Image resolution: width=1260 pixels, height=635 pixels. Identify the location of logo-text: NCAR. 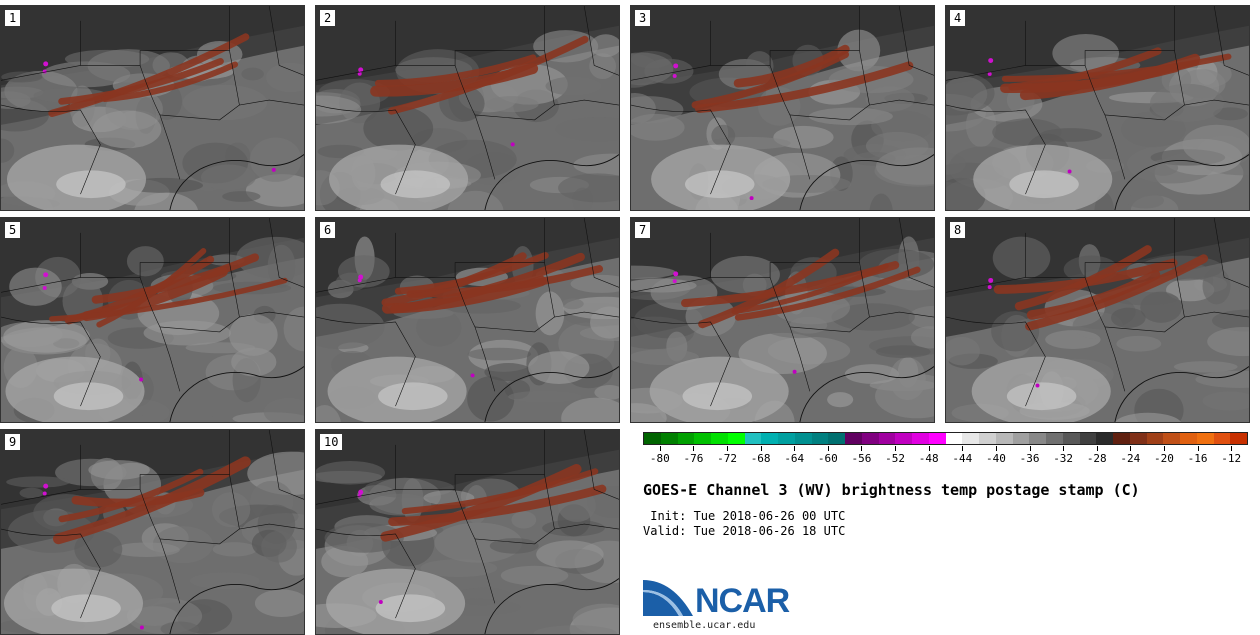
(742, 601).